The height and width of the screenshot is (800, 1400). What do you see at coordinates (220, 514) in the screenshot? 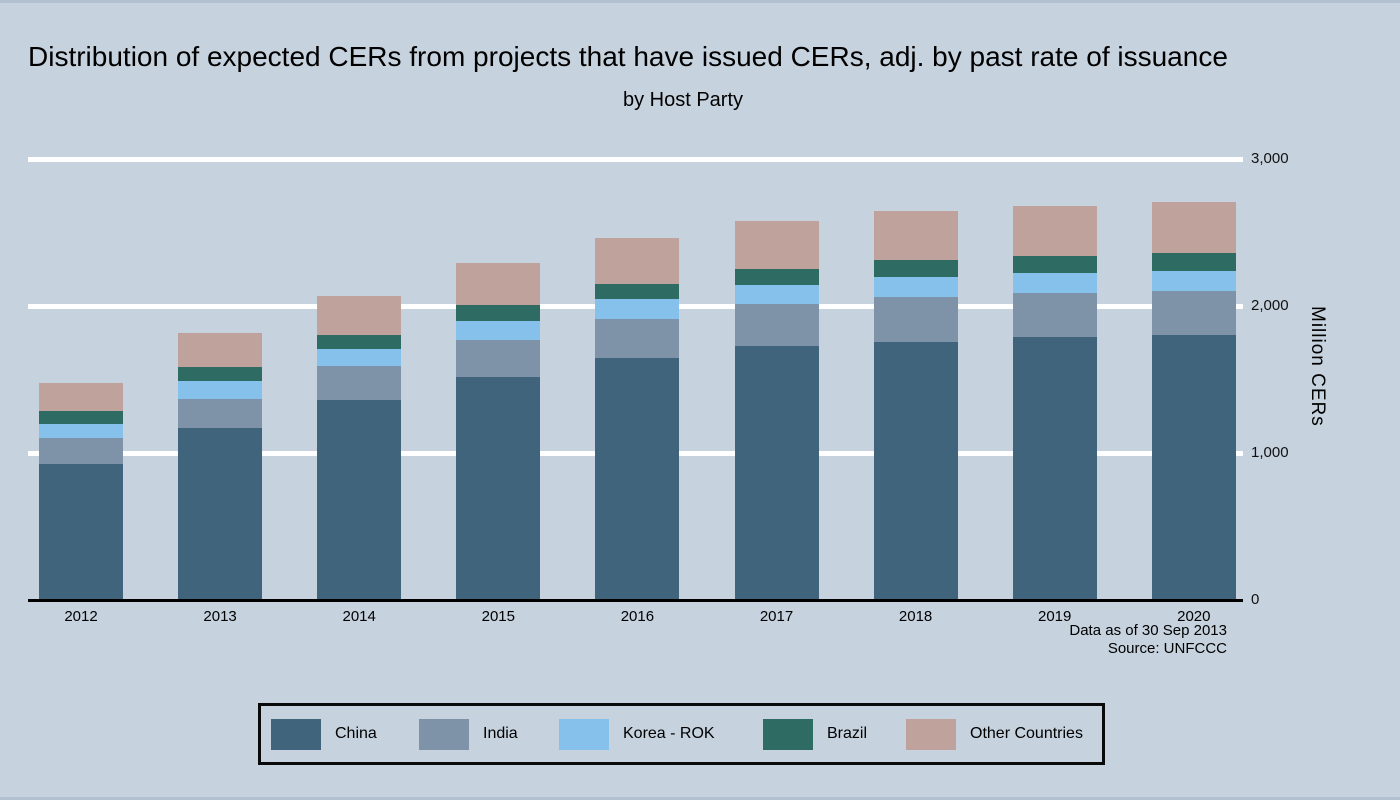
I see `bar-segment-china-2013` at bounding box center [220, 514].